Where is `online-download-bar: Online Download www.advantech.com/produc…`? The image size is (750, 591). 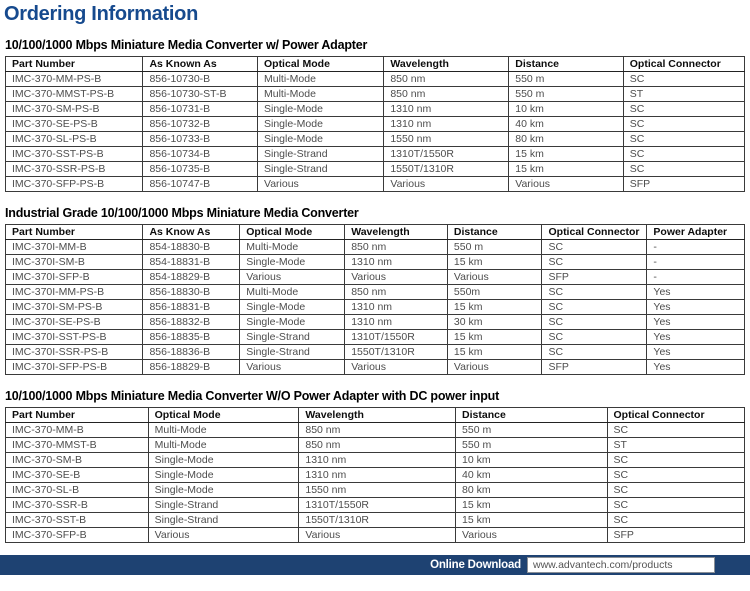
online-download-bar: Online Download www.advantech.com/produc… is located at coordinates (375, 565).